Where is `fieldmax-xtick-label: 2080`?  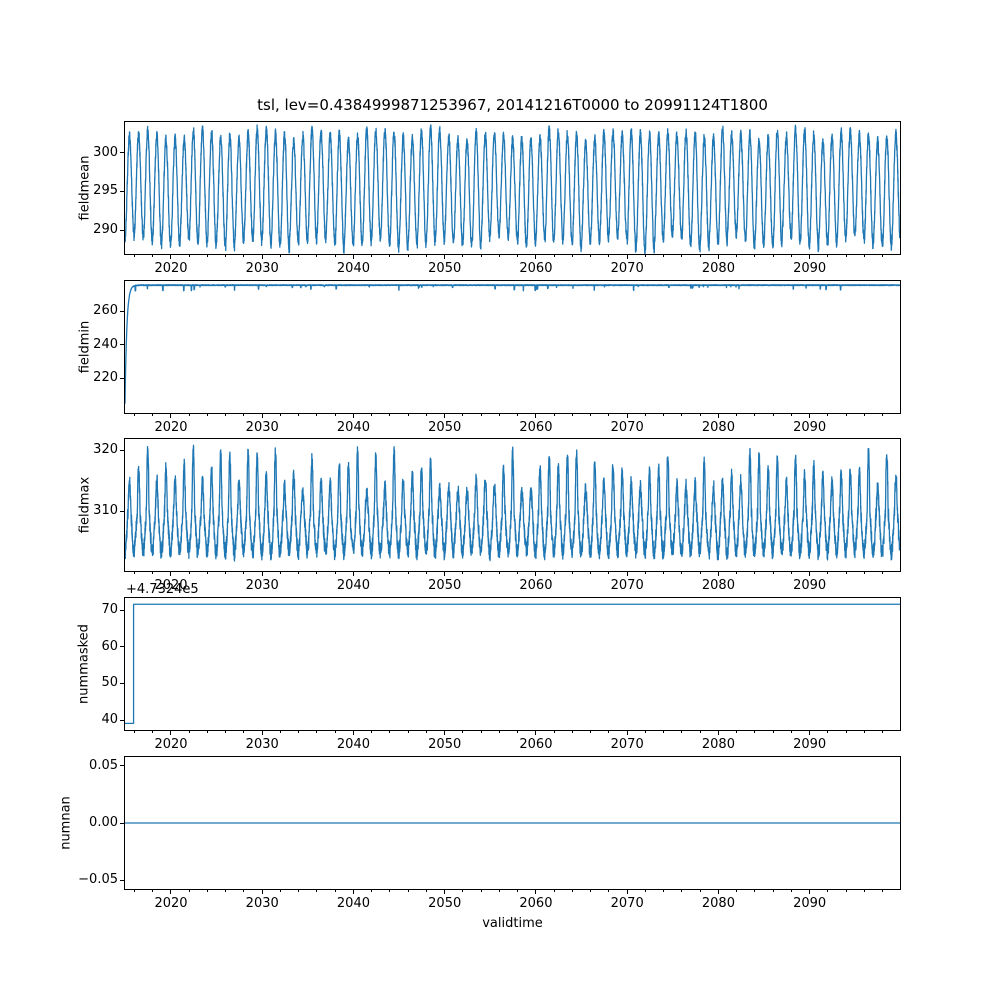 fieldmax-xtick-label: 2080 is located at coordinates (718, 585).